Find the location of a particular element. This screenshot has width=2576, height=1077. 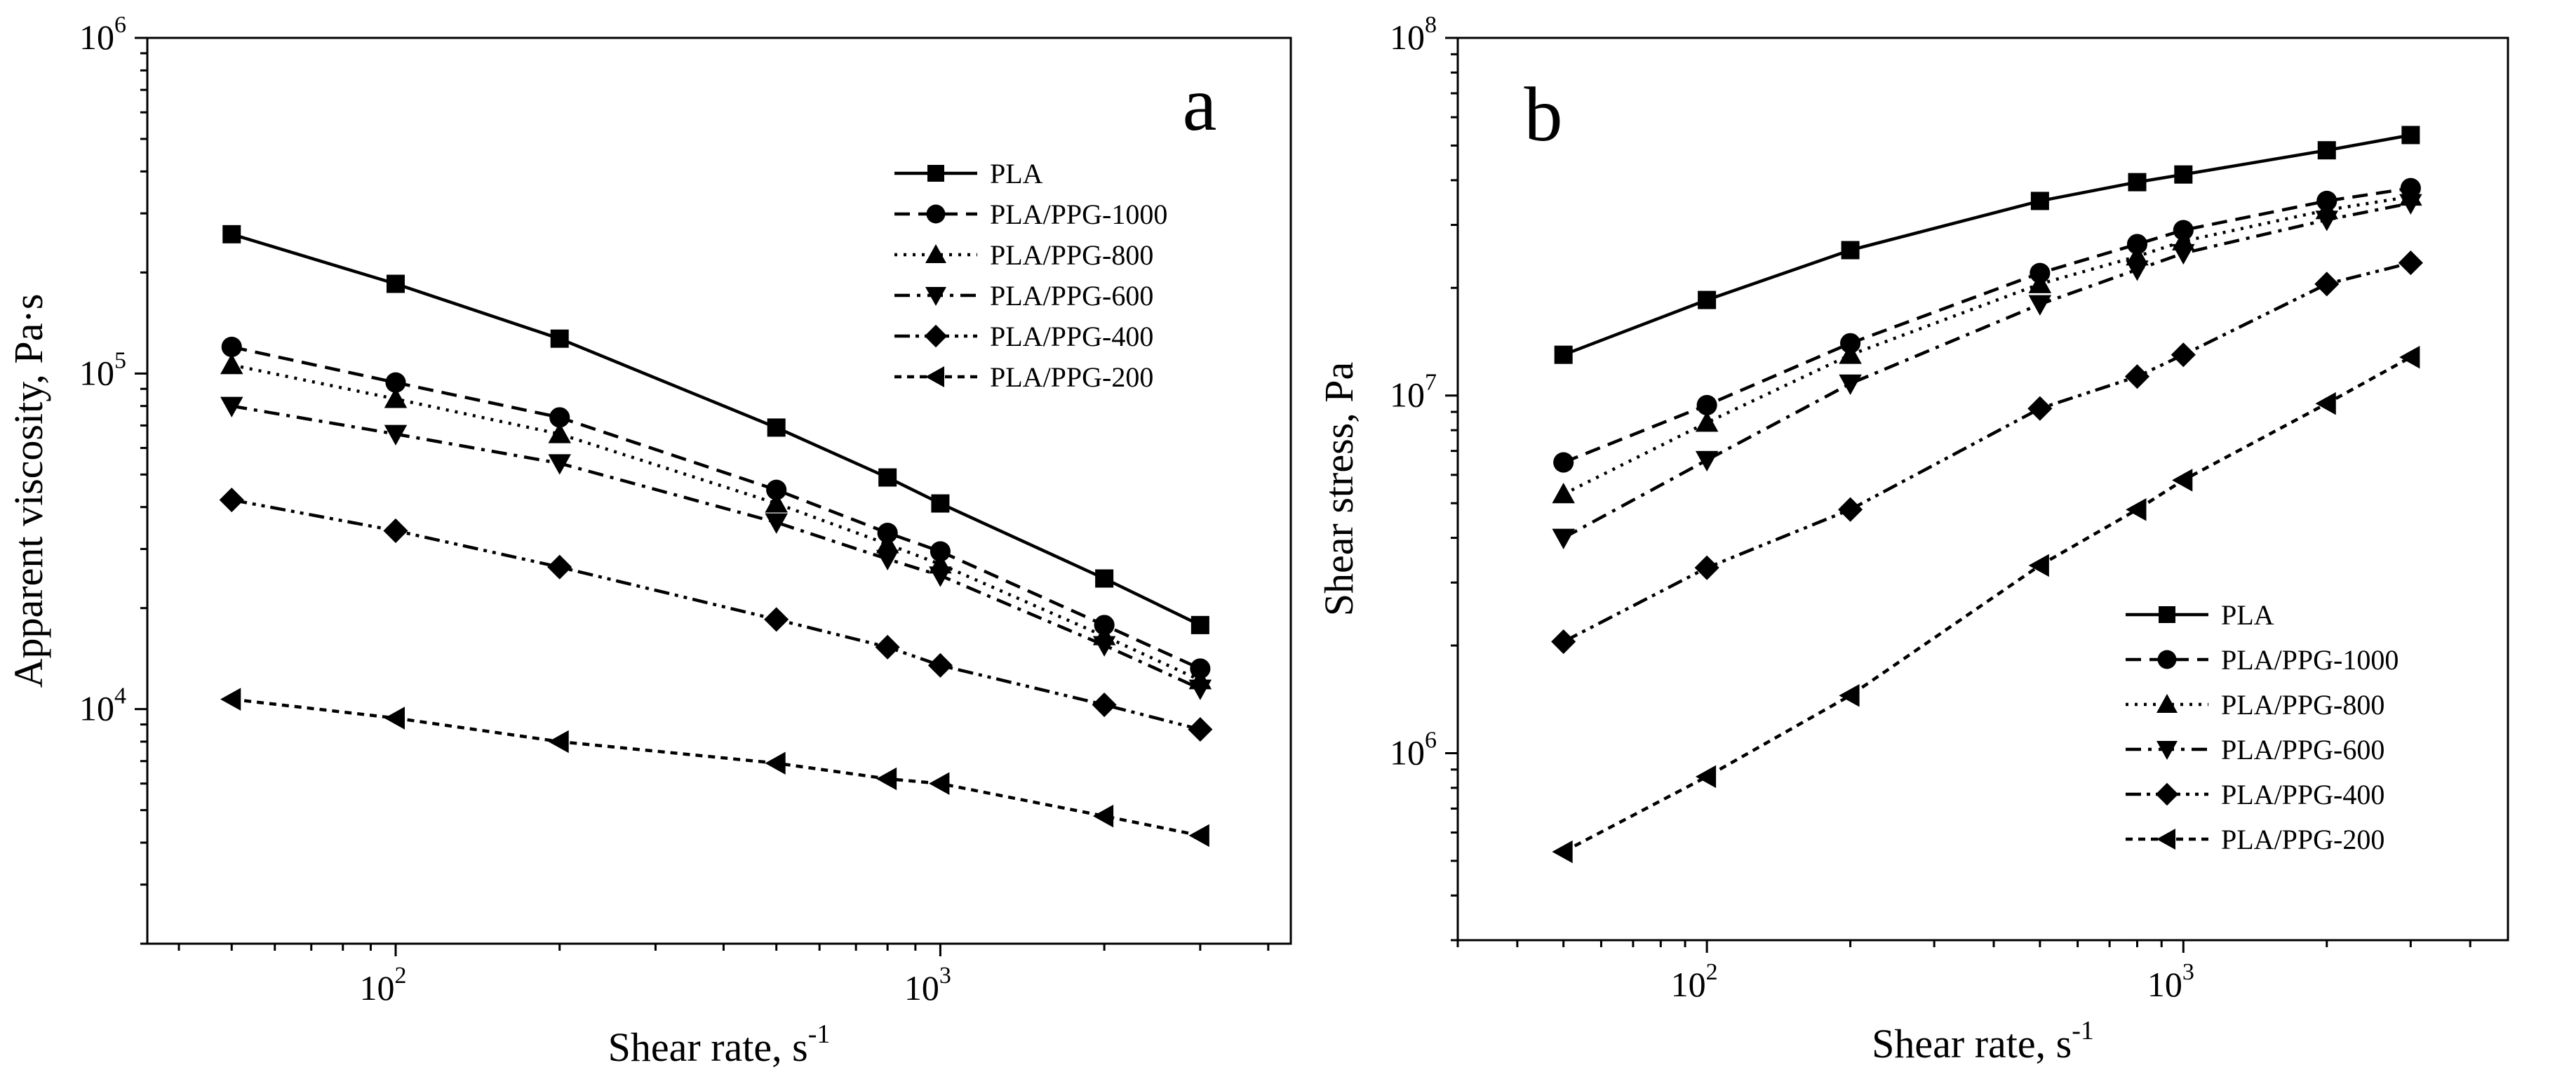

y-tick-label: 10⁷ is located at coordinates (1413, 392).